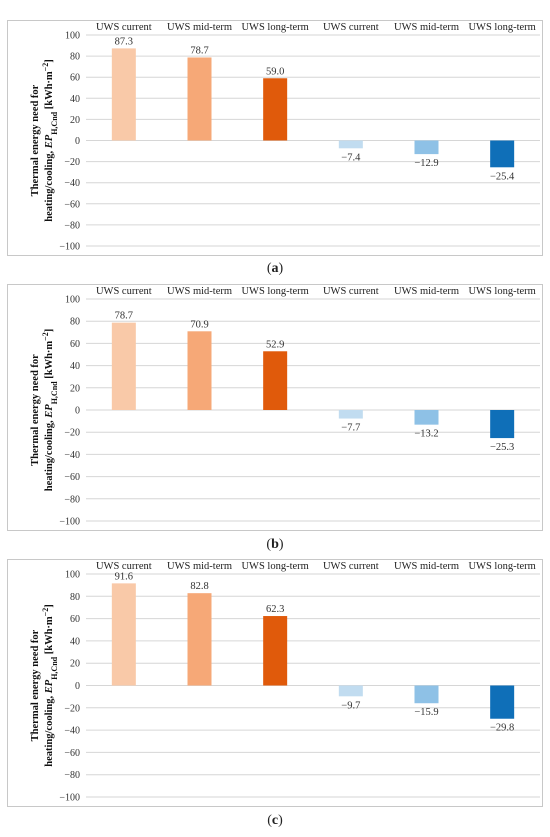 This screenshot has height=837, width=550. What do you see at coordinates (275, 544) in the screenshot?
I see `caption-b: (b)` at bounding box center [275, 544].